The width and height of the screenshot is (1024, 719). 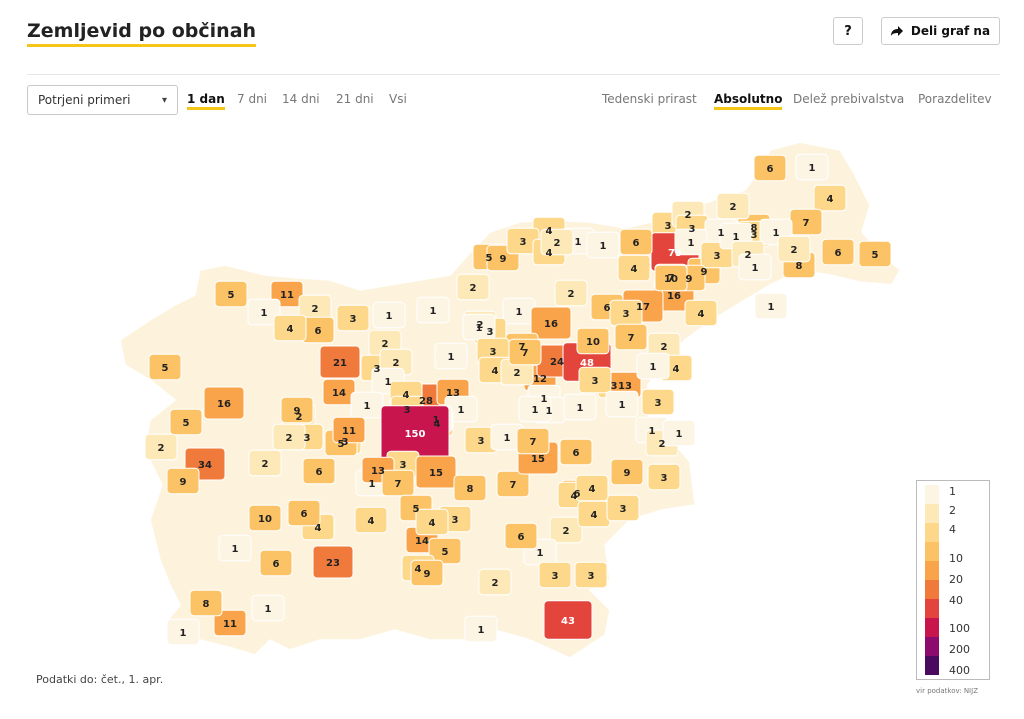 I want to click on metric-select: Potrjeni primeri ▾, so click(x=102, y=100).